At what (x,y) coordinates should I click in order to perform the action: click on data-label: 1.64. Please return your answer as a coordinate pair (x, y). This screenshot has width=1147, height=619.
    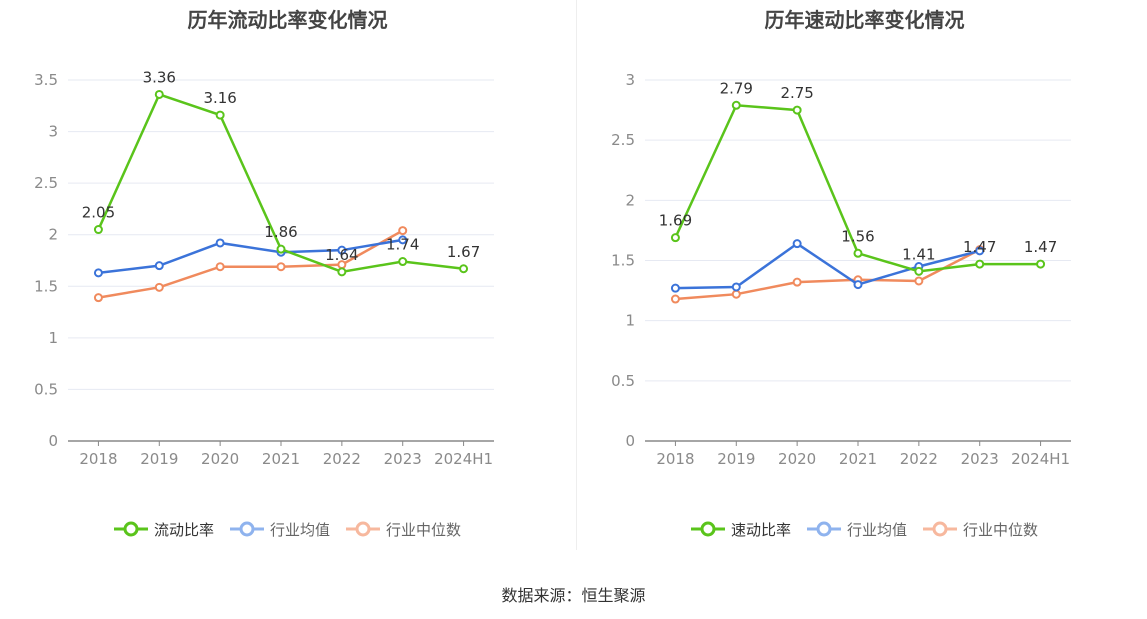
    Looking at the image, I should click on (341, 255).